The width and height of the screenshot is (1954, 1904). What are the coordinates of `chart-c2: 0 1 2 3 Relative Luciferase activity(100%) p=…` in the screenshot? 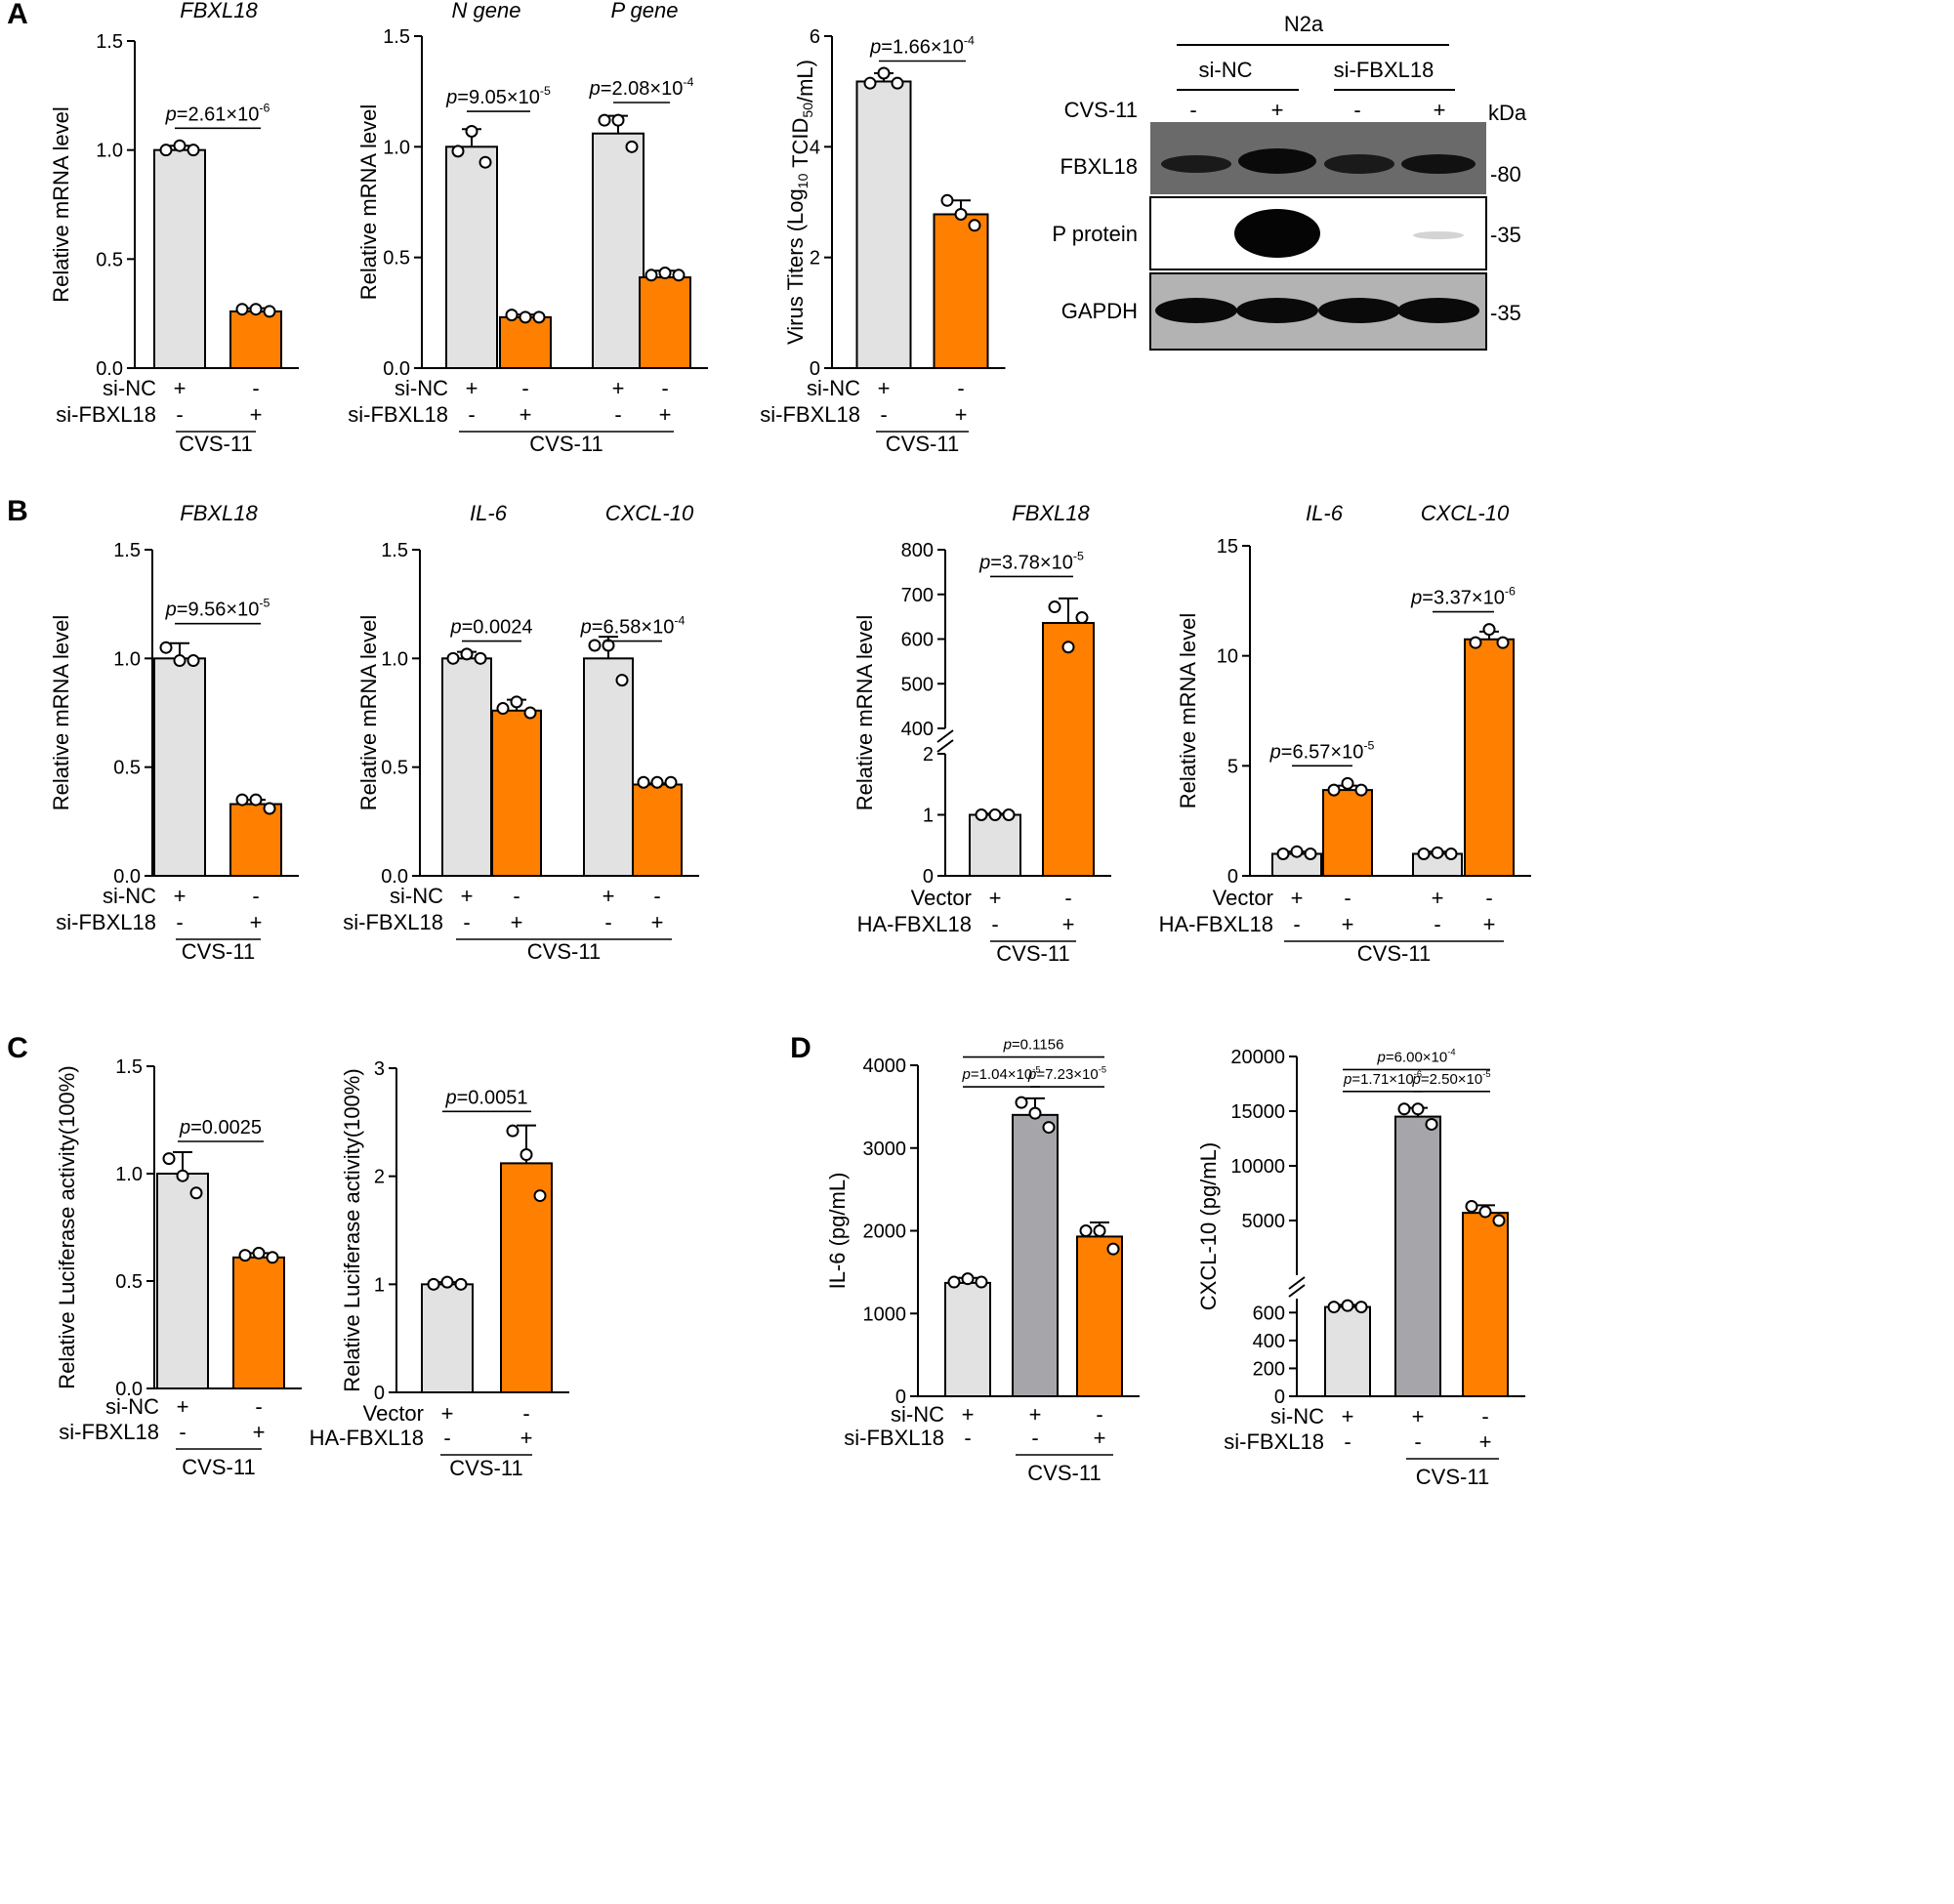 It's located at (439, 1269).